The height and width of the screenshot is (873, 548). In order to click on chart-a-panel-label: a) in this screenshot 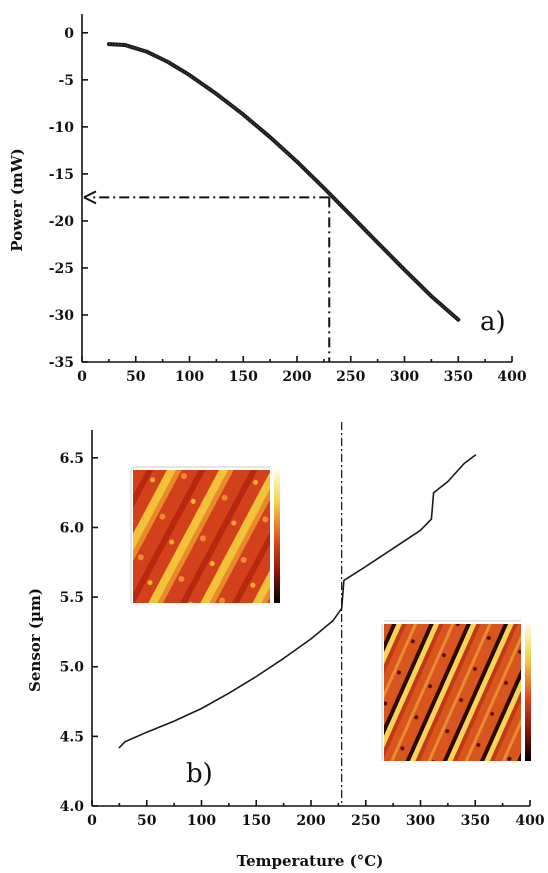, I will do `click(493, 322)`.